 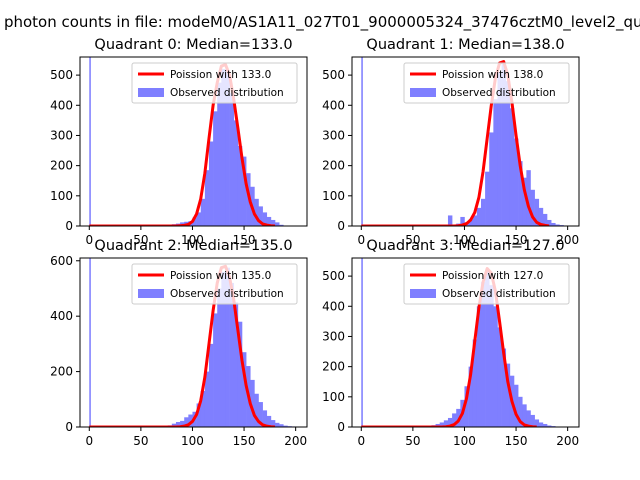 What do you see at coordinates (567, 441) in the screenshot?
I see `x-tick-label: 200` at bounding box center [567, 441].